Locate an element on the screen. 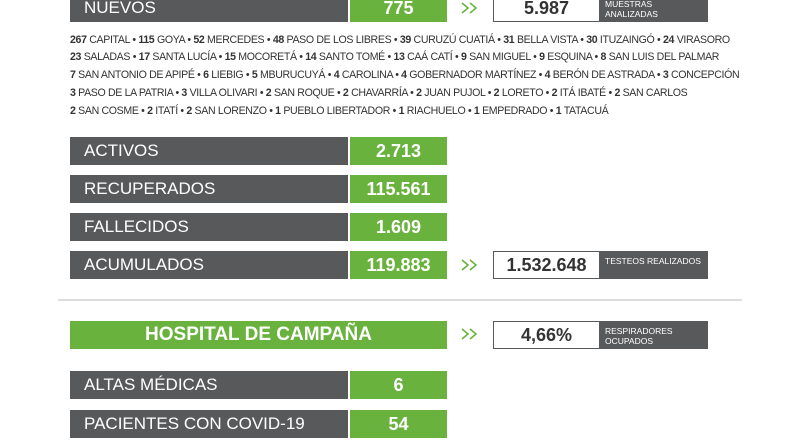  info-box: 1.532.648 TESTEOS REALIZADOS is located at coordinates (600, 265).